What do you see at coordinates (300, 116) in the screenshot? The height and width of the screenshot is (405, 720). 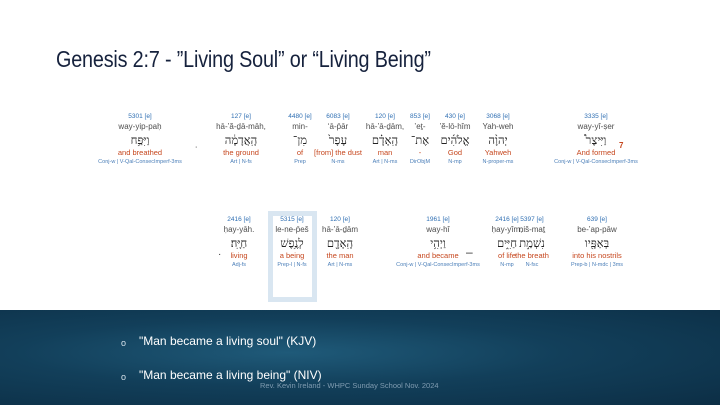 I see `strong-number: 4480 [e]` at bounding box center [300, 116].